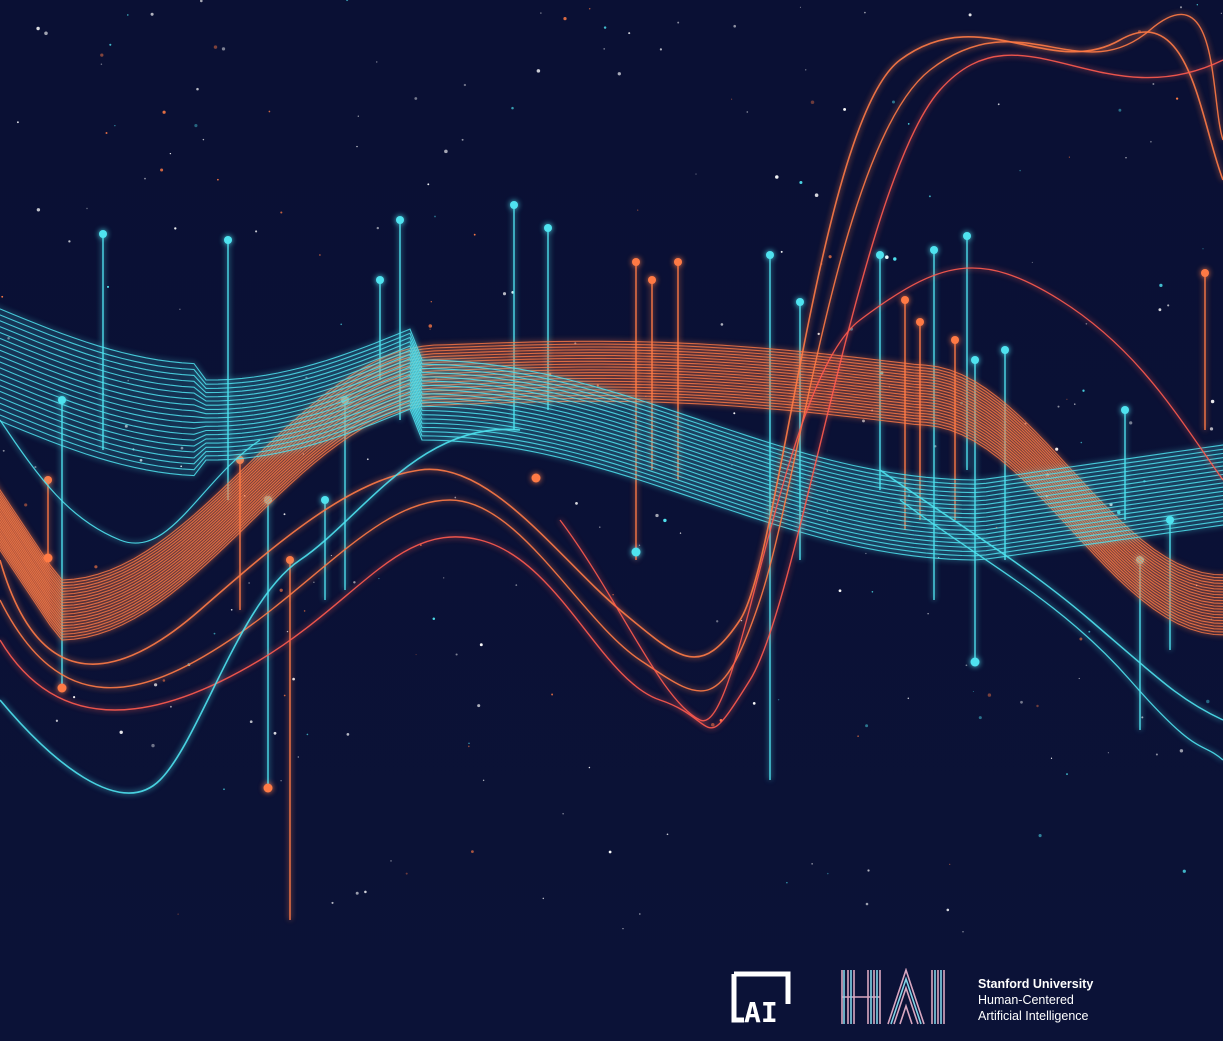 This screenshot has height=1041, width=1223. I want to click on ai-logo-icon: AI, so click(761, 998).